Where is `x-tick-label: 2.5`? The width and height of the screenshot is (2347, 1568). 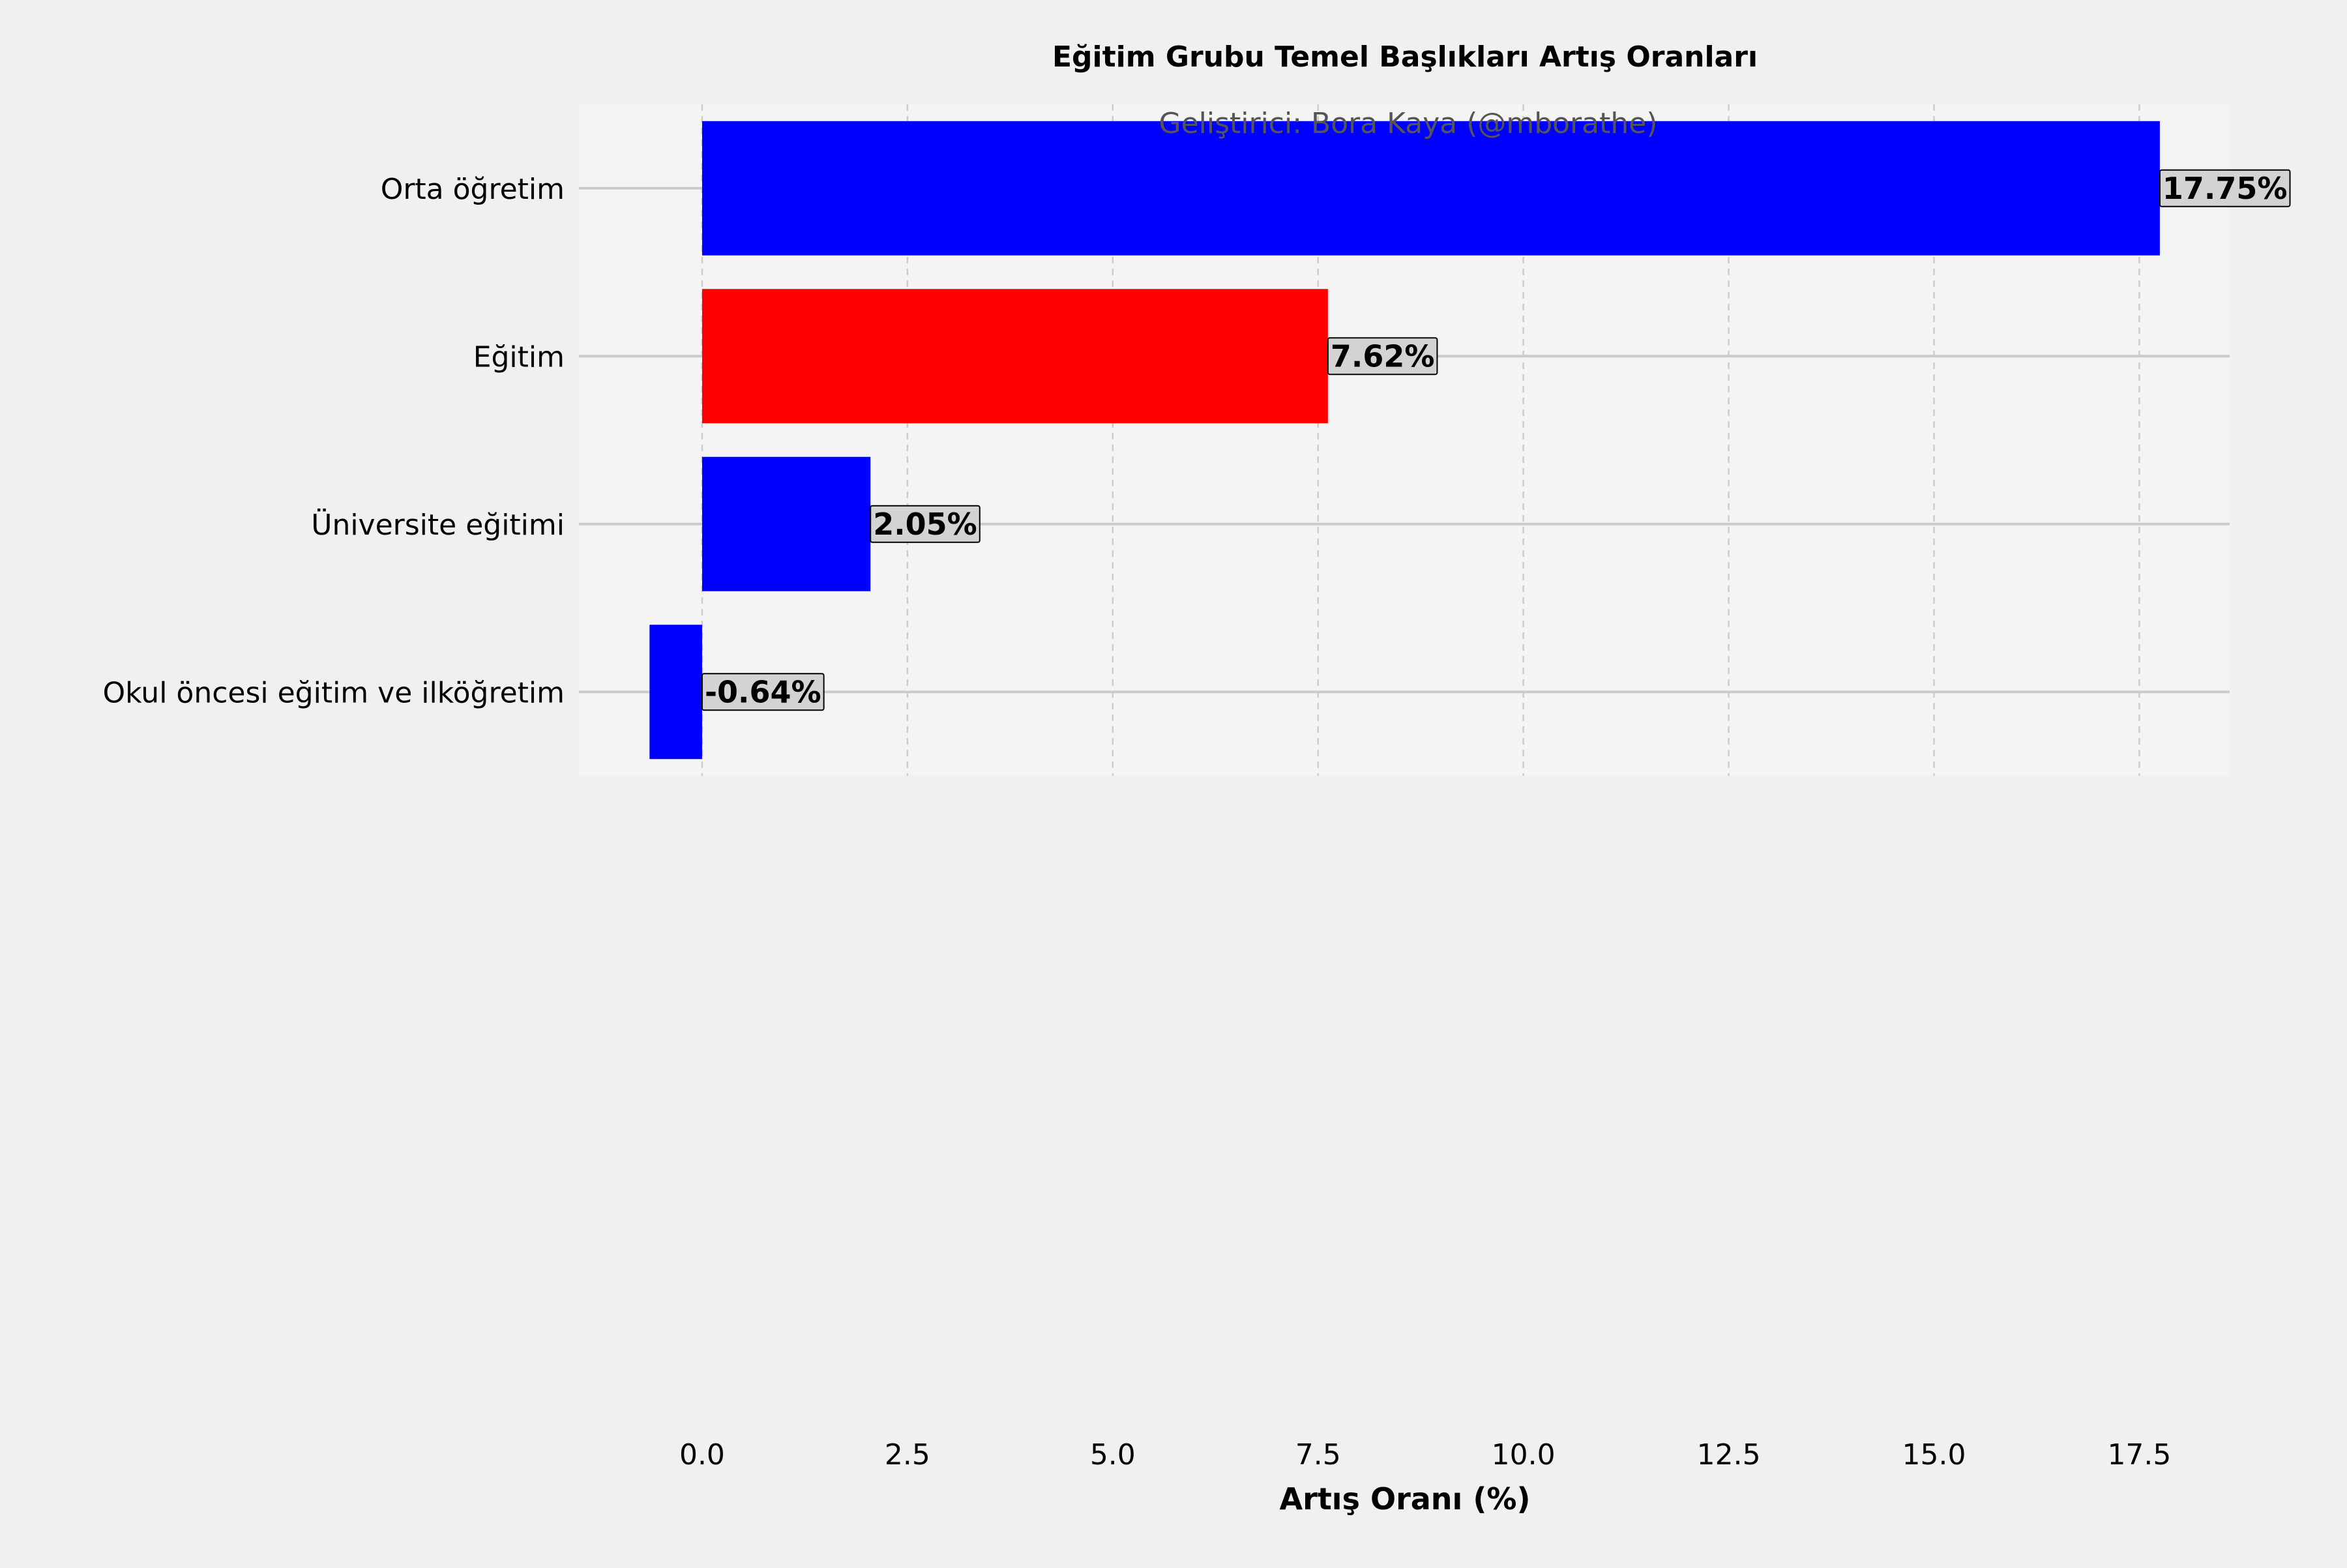
x-tick-label: 2.5 is located at coordinates (907, 1455).